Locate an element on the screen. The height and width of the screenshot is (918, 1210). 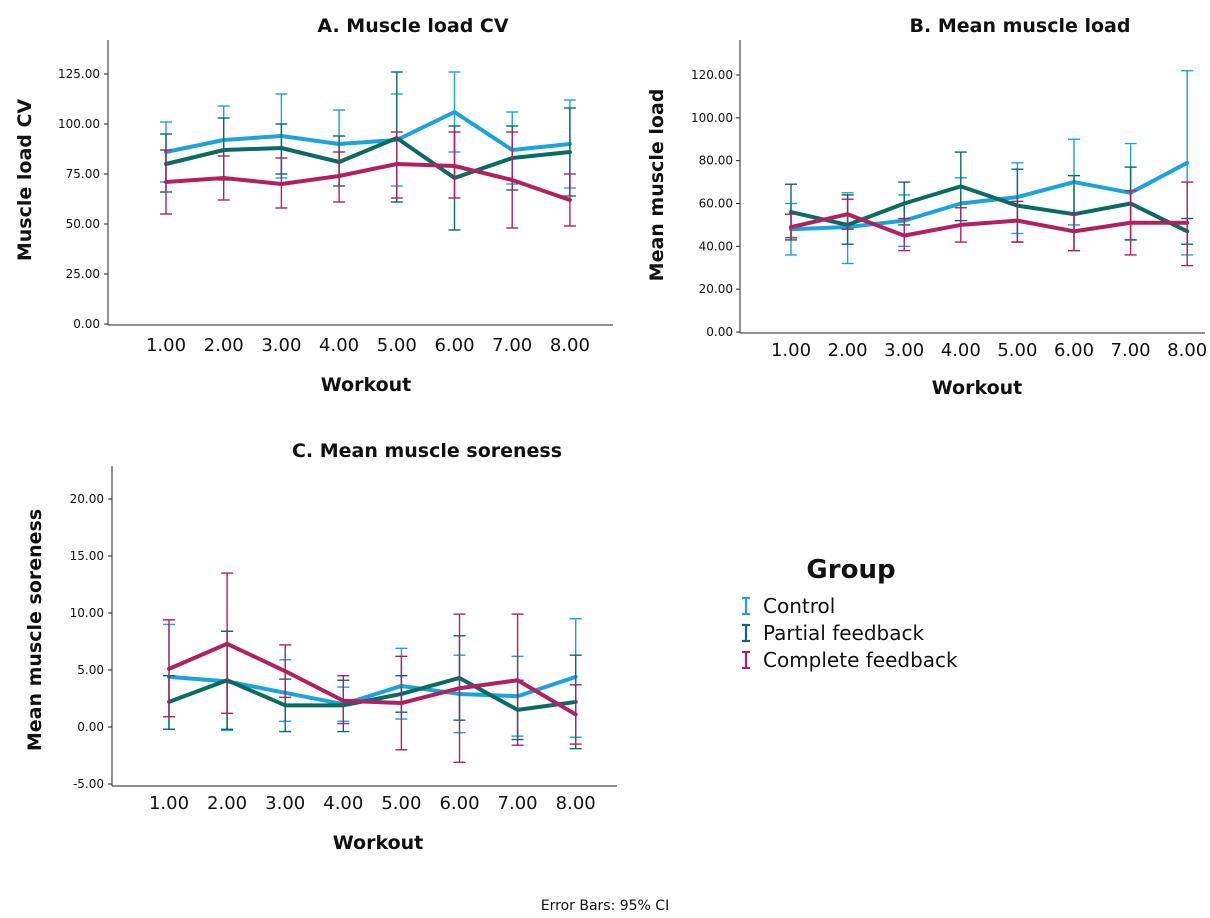
y-tick-label: 80.00 is located at coordinates (716, 161).